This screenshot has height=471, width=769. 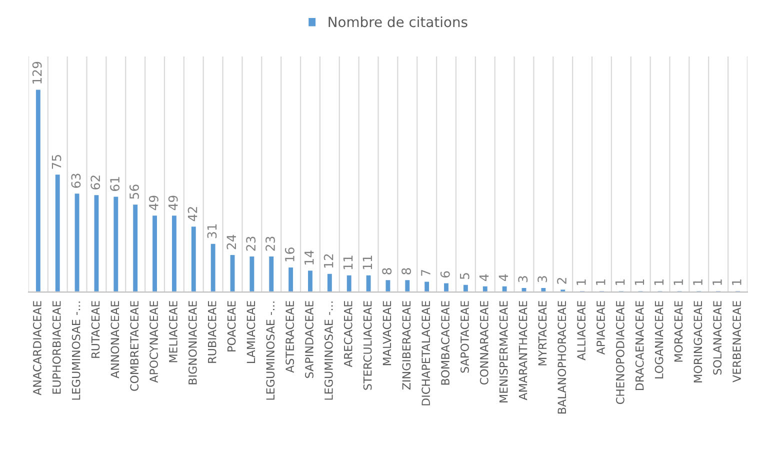 What do you see at coordinates (465, 276) in the screenshot?
I see `data-label: 5` at bounding box center [465, 276].